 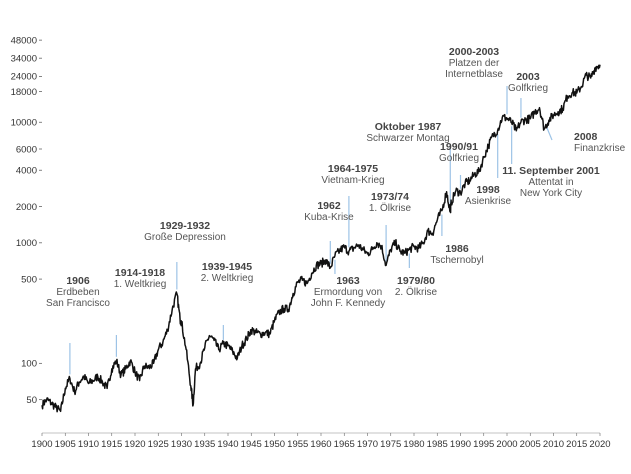 I want to click on annotation-text: 2. Ölkrise, so click(x=416, y=292).